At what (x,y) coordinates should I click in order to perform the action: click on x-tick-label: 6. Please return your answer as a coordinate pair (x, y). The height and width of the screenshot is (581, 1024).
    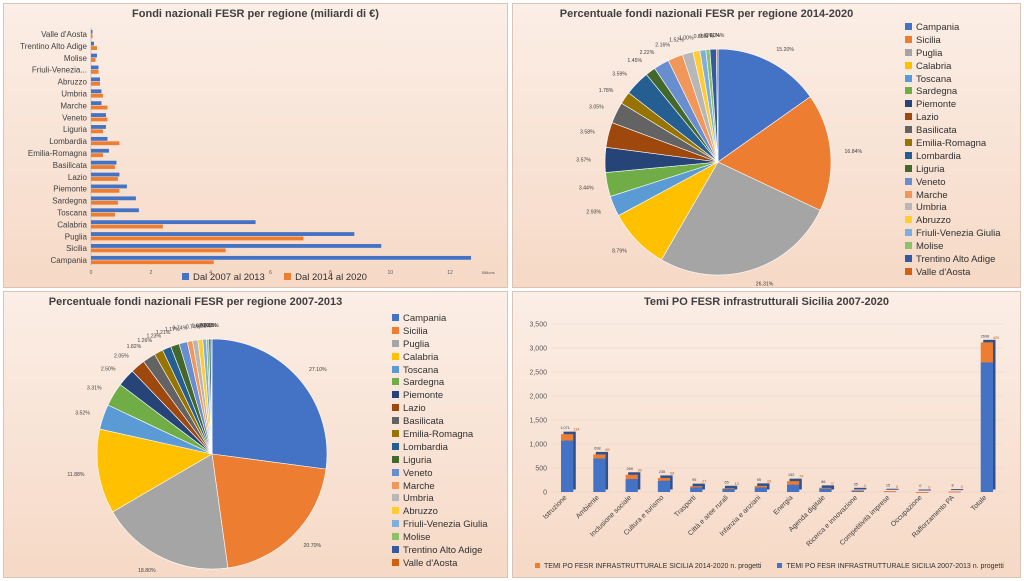
    Looking at the image, I should click on (270, 273).